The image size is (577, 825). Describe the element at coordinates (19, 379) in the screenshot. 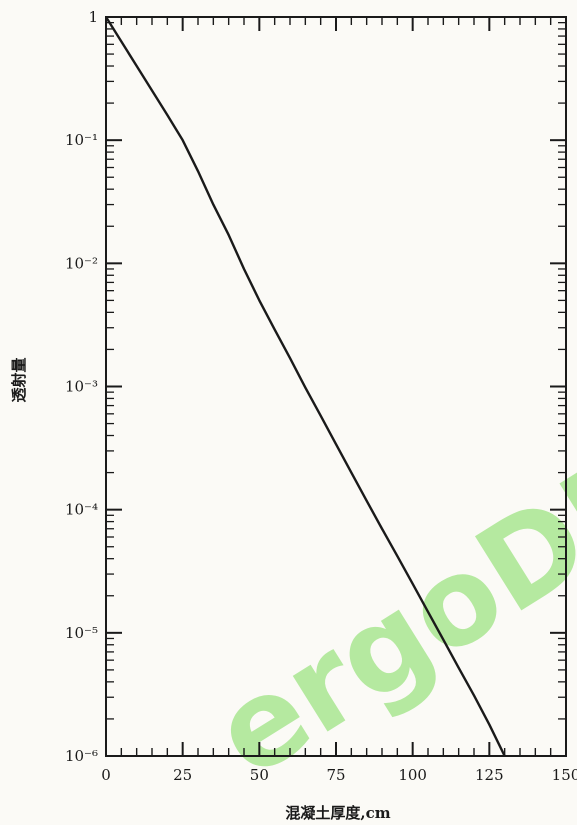

I see `y-axis-title: 透射量` at that location.